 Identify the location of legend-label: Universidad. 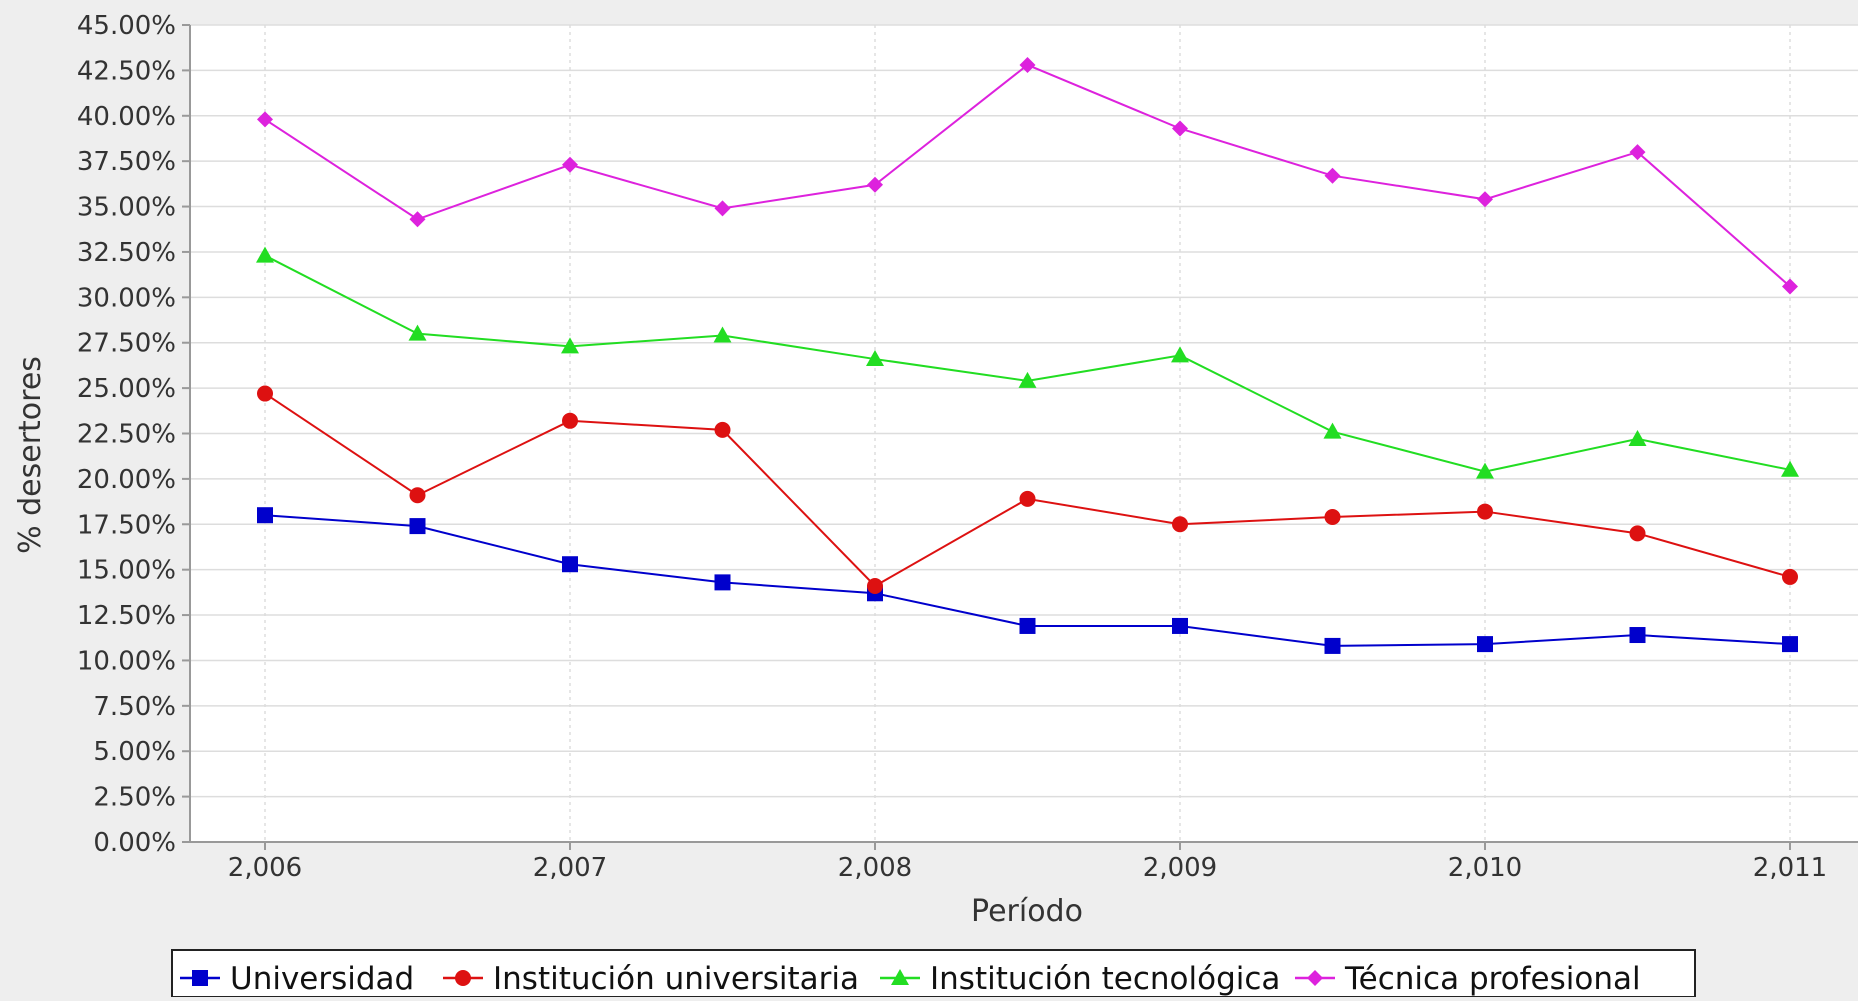
(322, 979).